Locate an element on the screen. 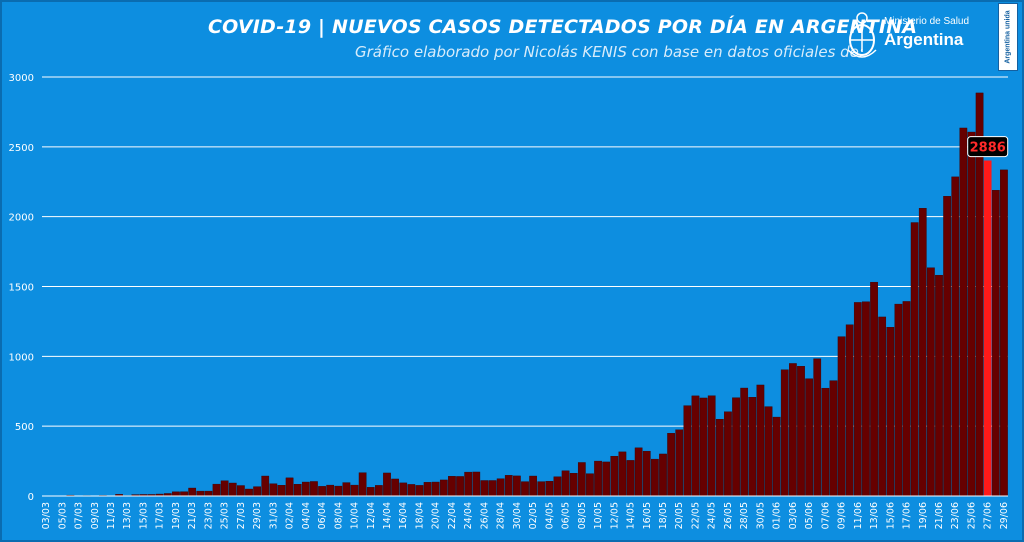 This screenshot has width=1024, height=542. x-tick-label: 11/06 is located at coordinates (858, 515).